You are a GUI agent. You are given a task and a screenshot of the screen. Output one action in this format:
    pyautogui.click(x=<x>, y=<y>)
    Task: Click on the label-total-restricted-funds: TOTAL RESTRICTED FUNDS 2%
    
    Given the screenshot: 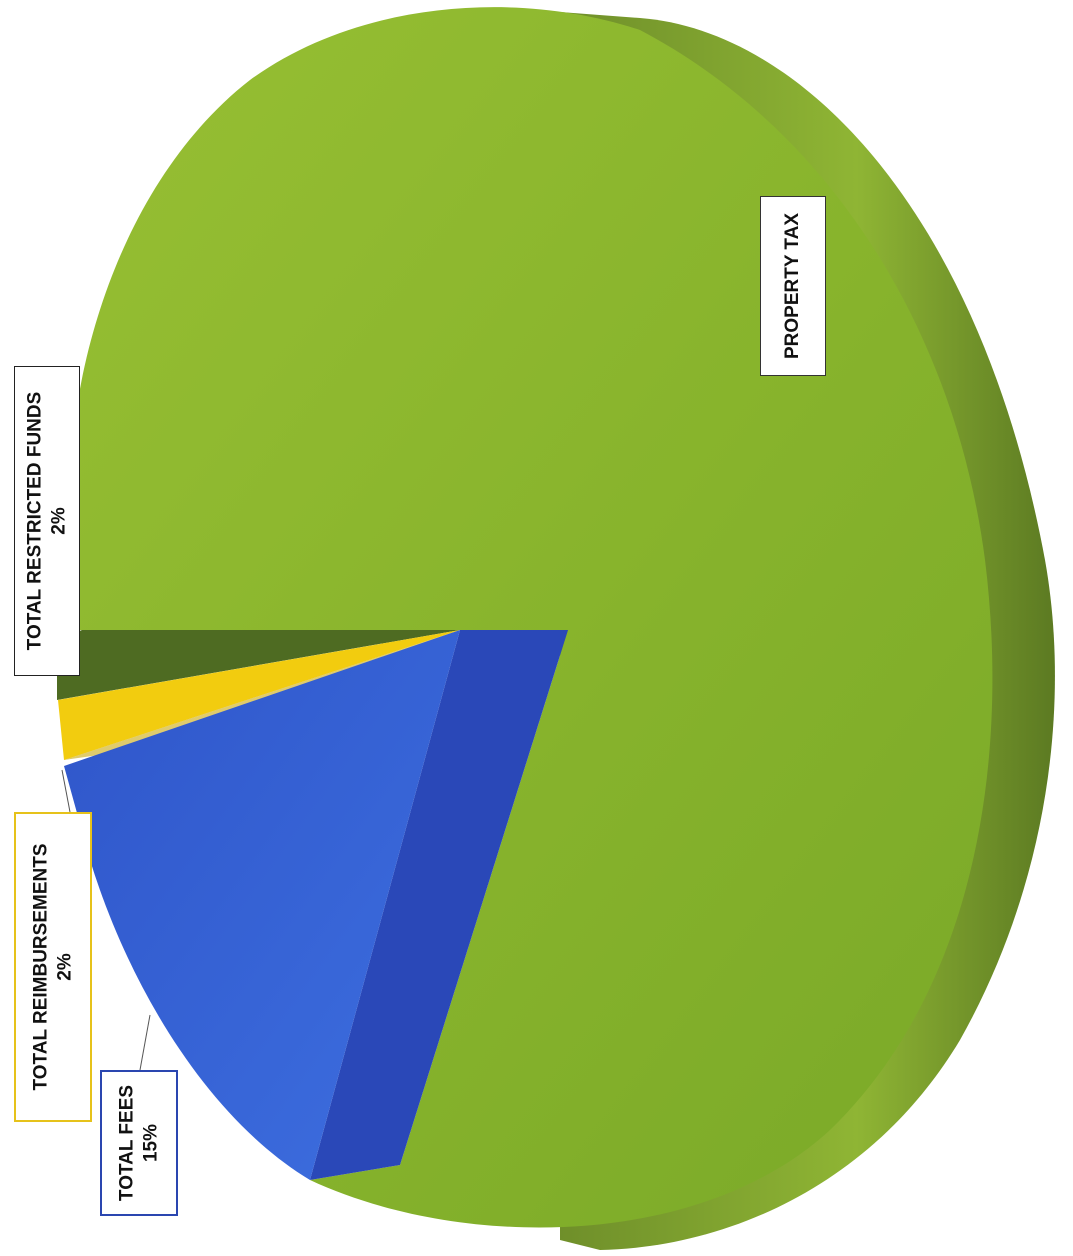 What is the action you would take?
    pyautogui.click(x=47, y=521)
    